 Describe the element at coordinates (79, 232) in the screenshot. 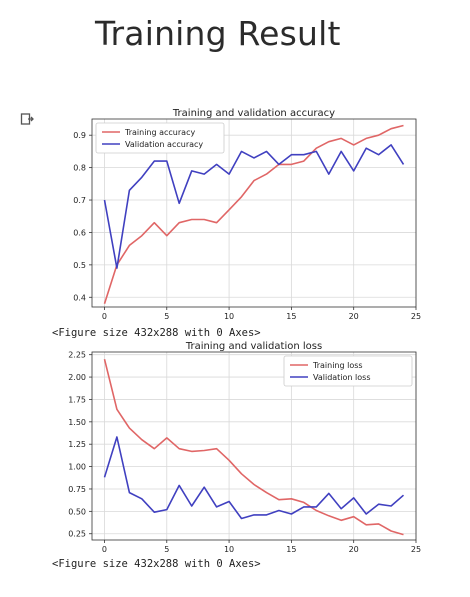

I see `acc-y-tick-label: 0.6` at that location.